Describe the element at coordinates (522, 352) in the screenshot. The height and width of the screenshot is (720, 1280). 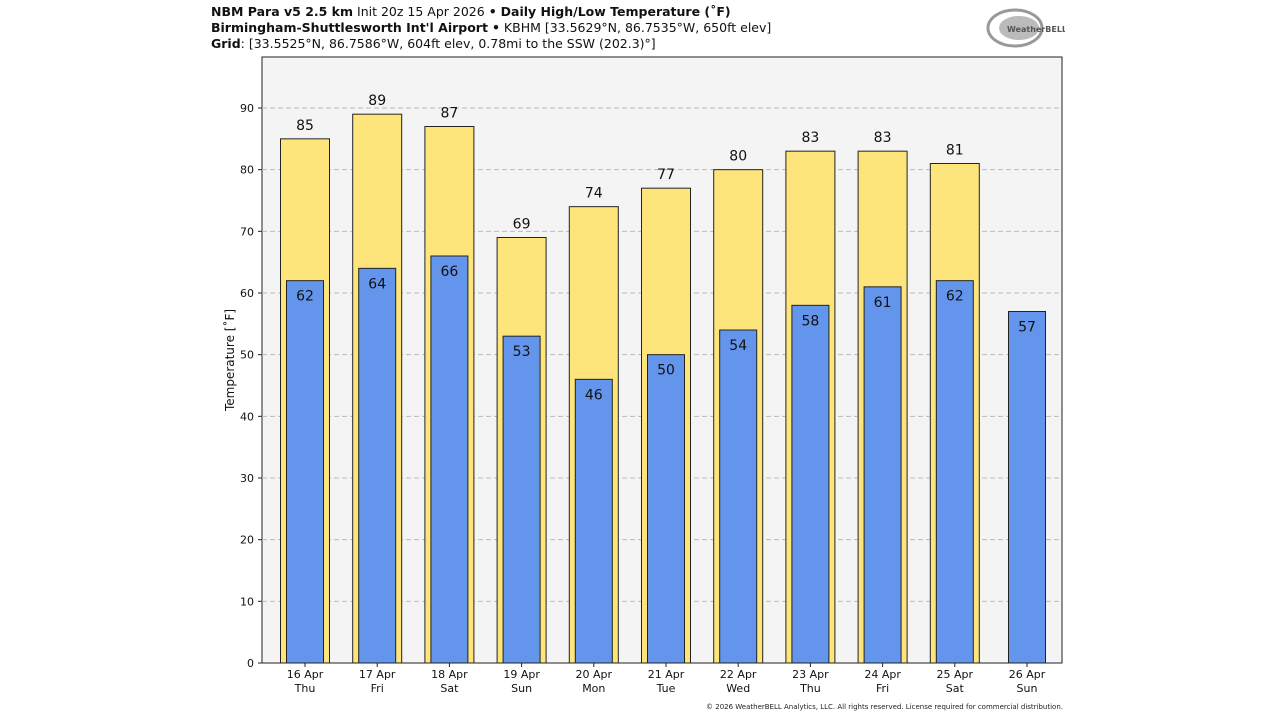
I see `low-temp-label: 53` at that location.